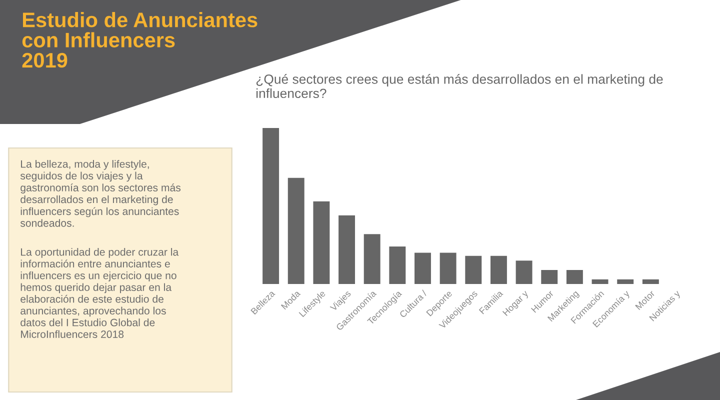 Image resolution: width=720 pixels, height=400 pixels. I want to click on text: La oportunidad de poder cruzar la información entre anunciantes e influencers es un ejercicio que no hemos querido dejar pasar en la elaboración de este estudio de anunciantes, aprovechando los datos del I Estudio Global de MicroInfluencers 2018, so click(99, 293).